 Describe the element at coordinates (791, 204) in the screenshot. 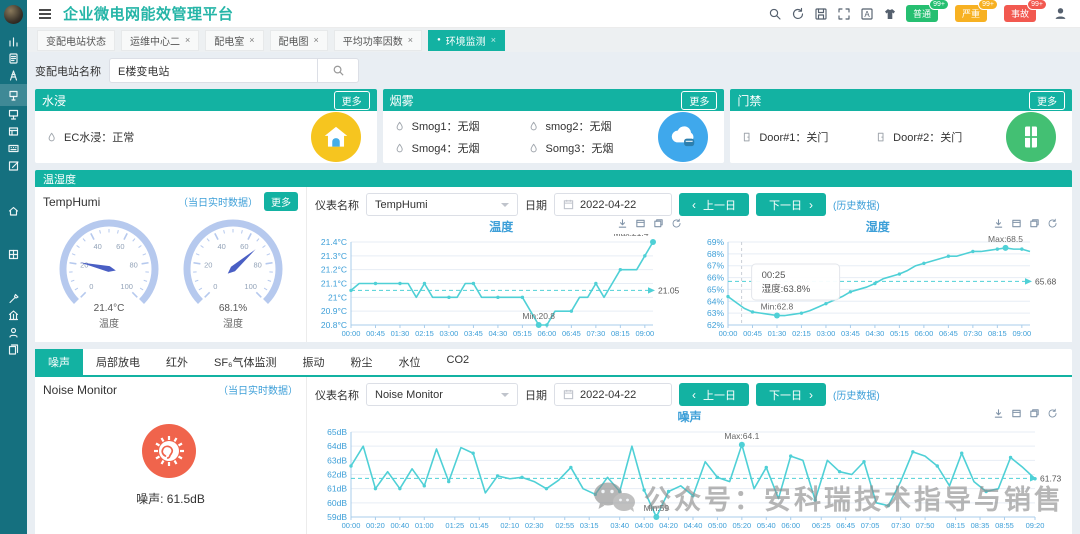

I see `next-day-button: 下一日 ›` at that location.